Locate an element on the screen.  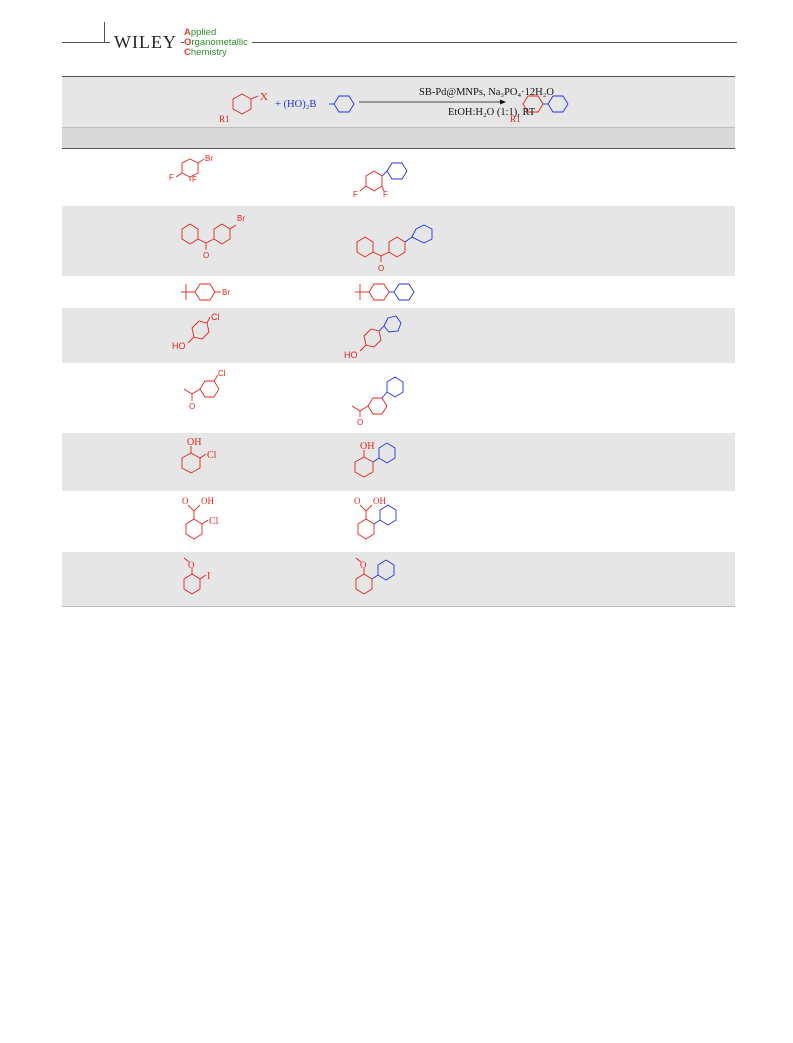
r1-label: R1 is located at coordinates (224, 119).